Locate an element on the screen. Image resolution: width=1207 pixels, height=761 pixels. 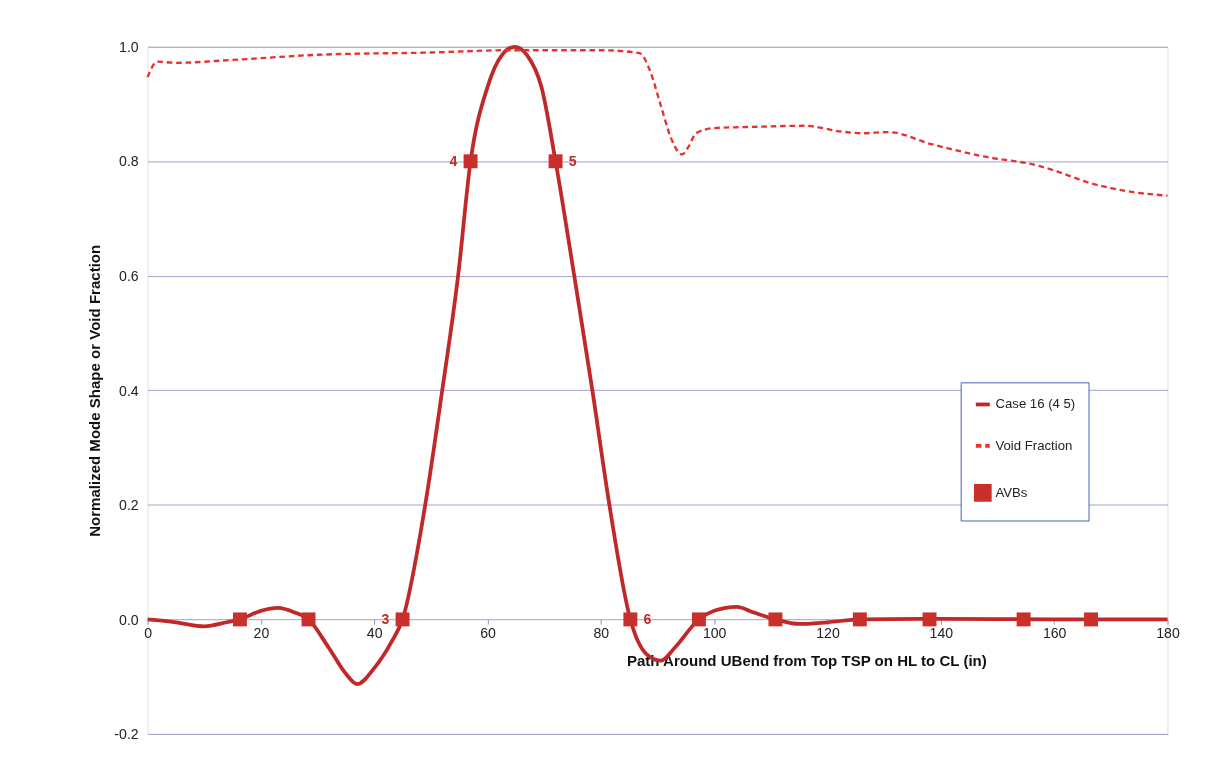
annotation: 4 is located at coordinates (453, 161).